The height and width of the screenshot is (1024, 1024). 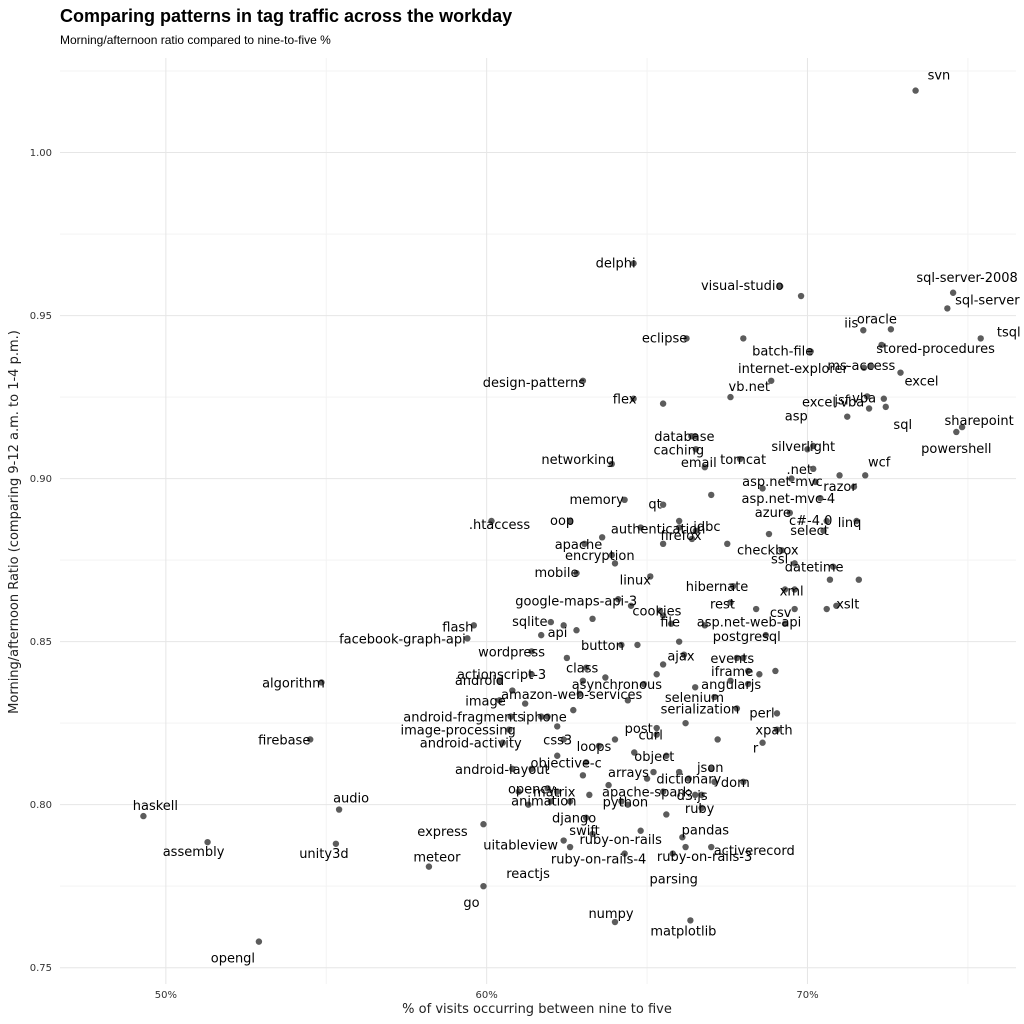 I want to click on point-label-algorithm: algorithm, so click(x=293, y=683).